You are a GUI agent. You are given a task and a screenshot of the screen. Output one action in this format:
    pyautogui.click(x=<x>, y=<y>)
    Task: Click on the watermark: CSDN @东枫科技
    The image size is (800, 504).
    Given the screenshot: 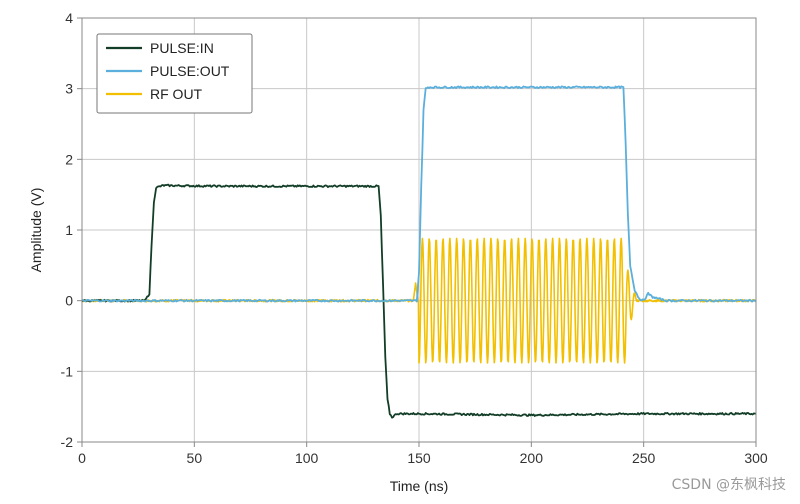 What is the action you would take?
    pyautogui.click(x=728, y=485)
    